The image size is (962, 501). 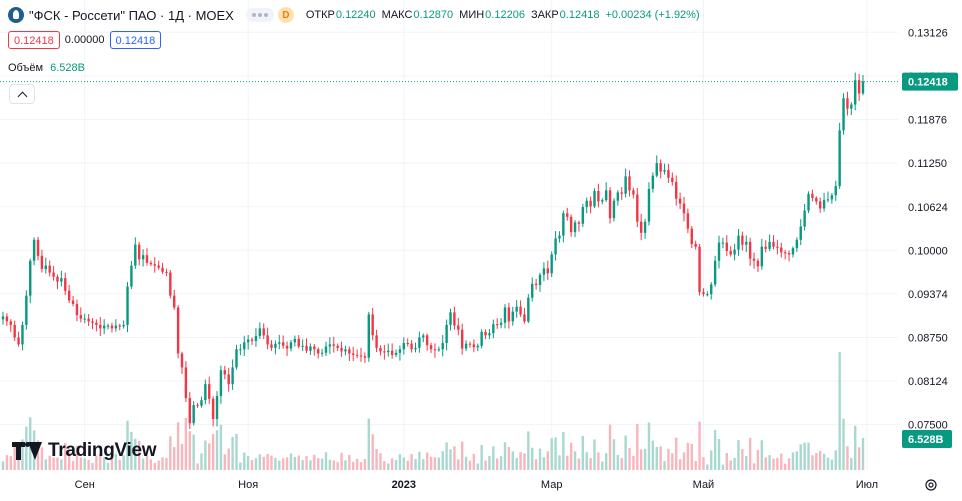 What do you see at coordinates (931, 485) in the screenshot?
I see `gear-icon` at bounding box center [931, 485].